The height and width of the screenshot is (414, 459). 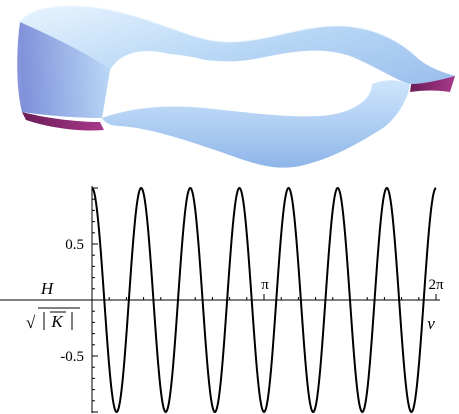 I want to click on band-underside-left, so click(x=63, y=121).